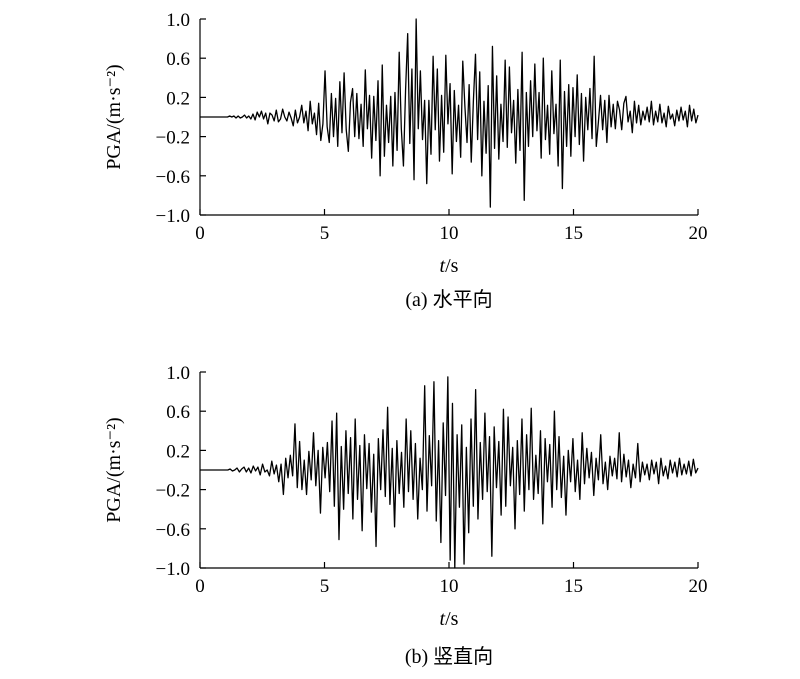 This screenshot has height=679, width=800. I want to click on panel-caption: (a) 水平向, so click(448, 299).